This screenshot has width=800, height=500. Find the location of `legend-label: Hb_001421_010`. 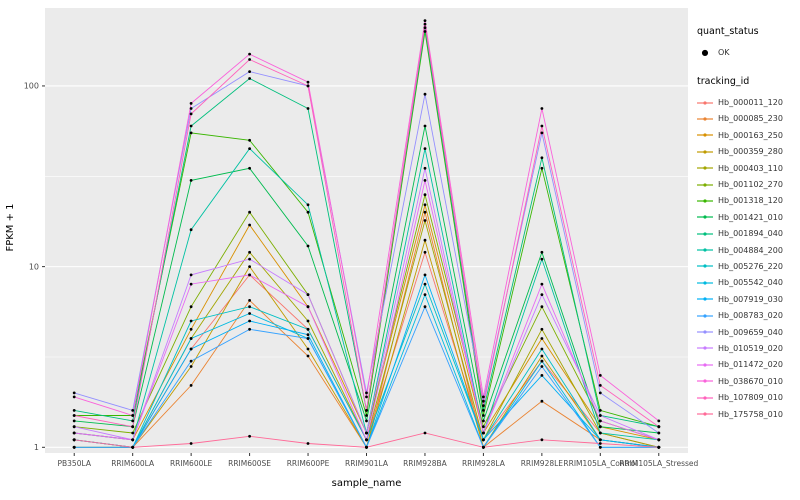

legend-label: Hb_001421_010 is located at coordinates (750, 217).